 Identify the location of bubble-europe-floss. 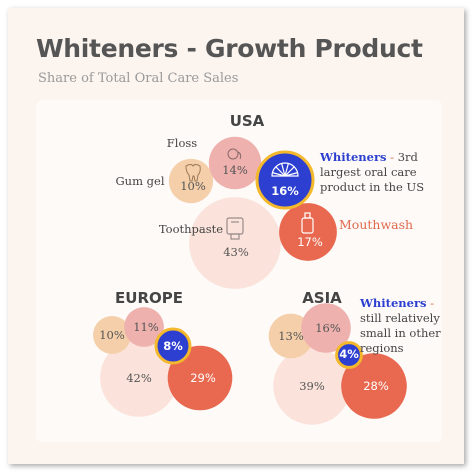
(144, 327).